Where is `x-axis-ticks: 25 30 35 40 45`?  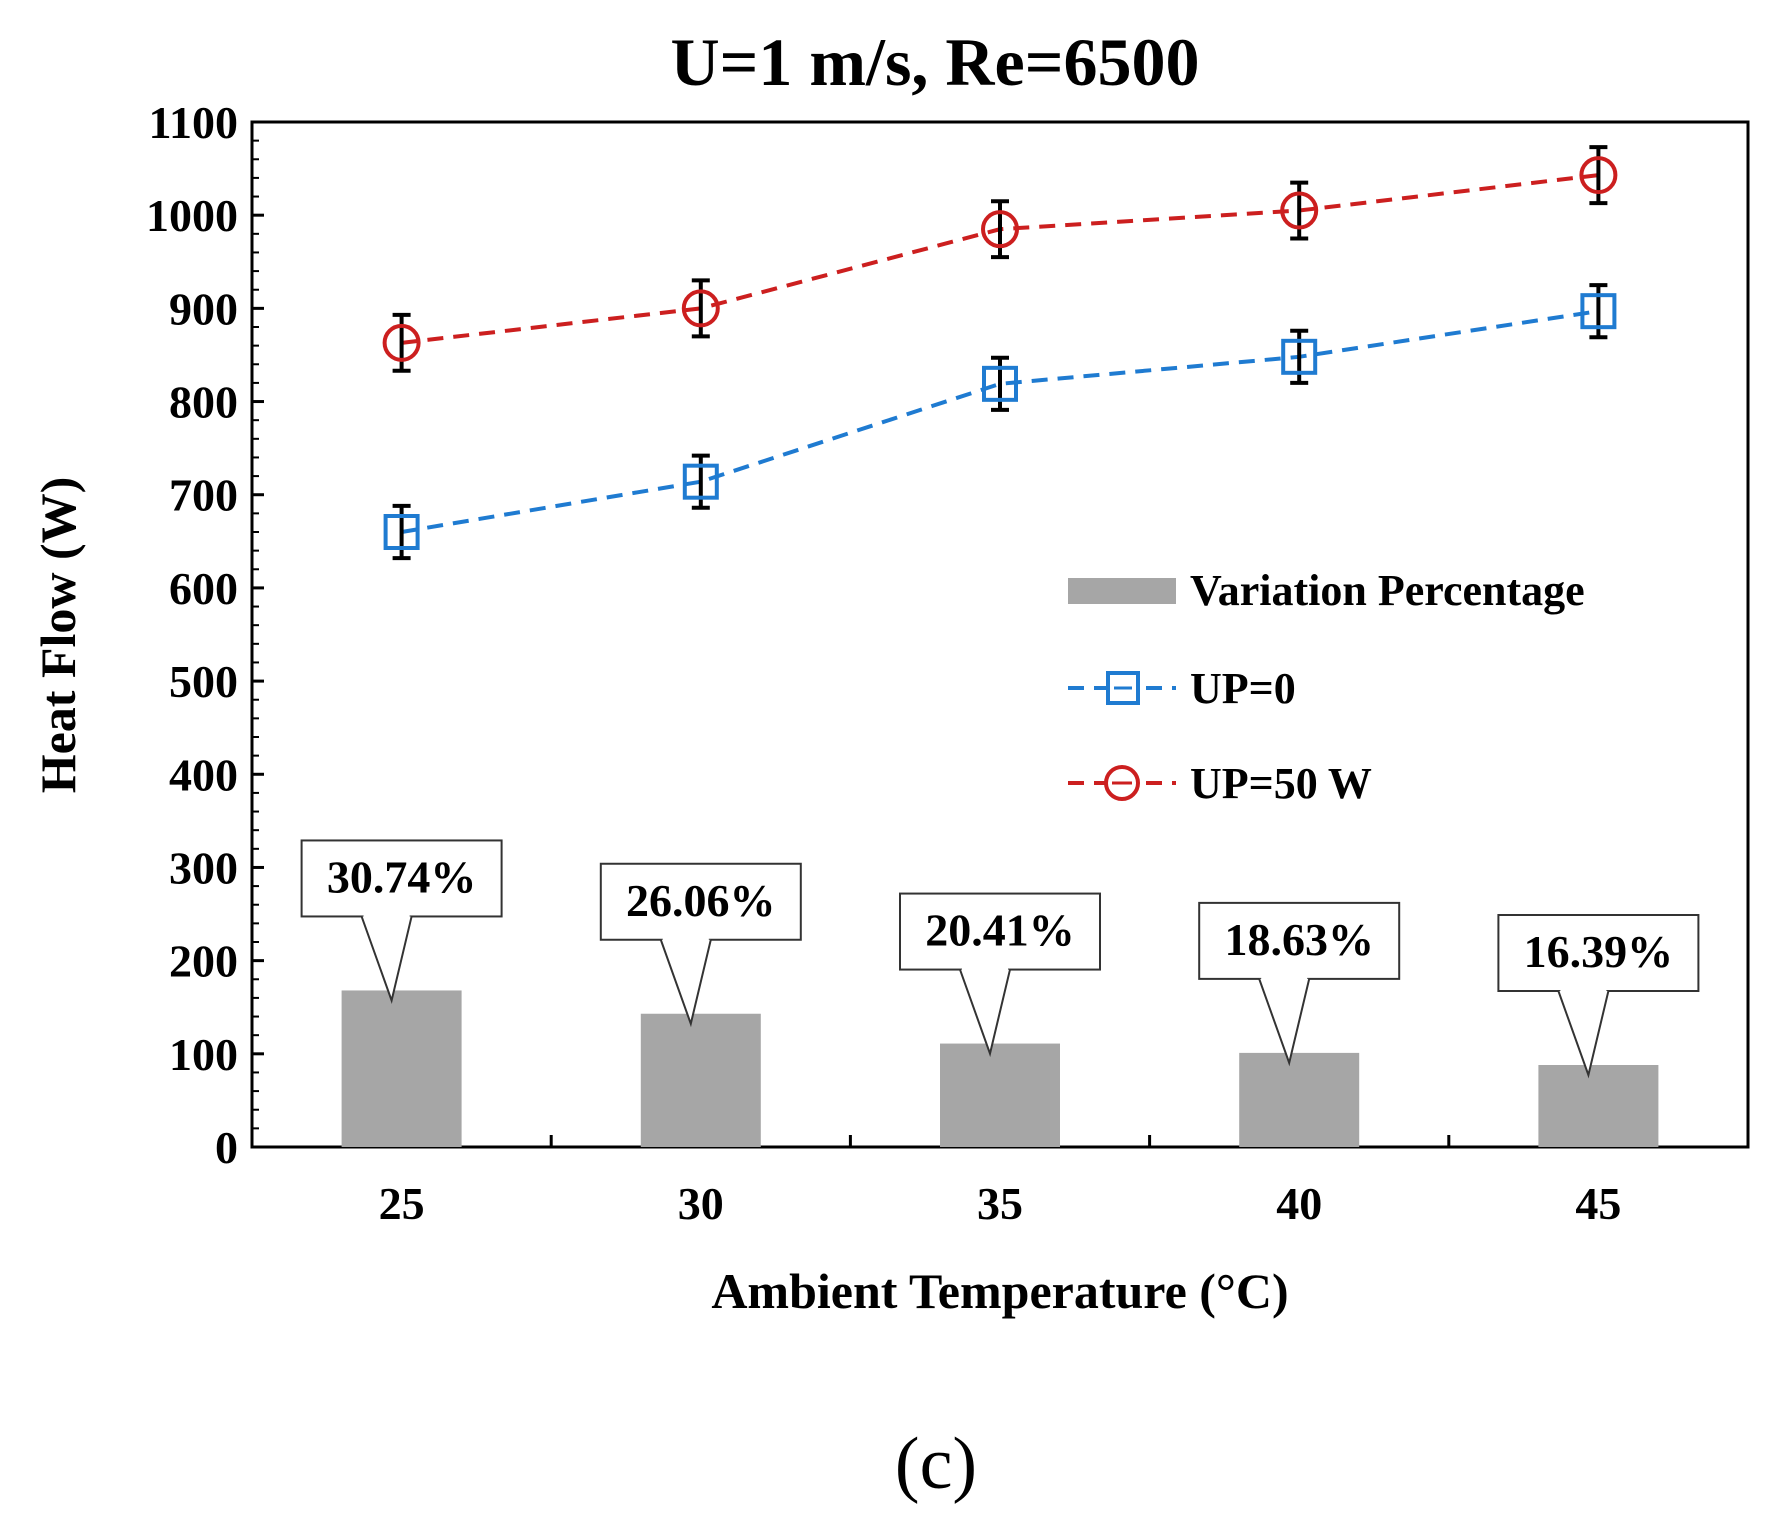
x-axis-ticks: 25 30 35 40 45 is located at coordinates (1000, 1182).